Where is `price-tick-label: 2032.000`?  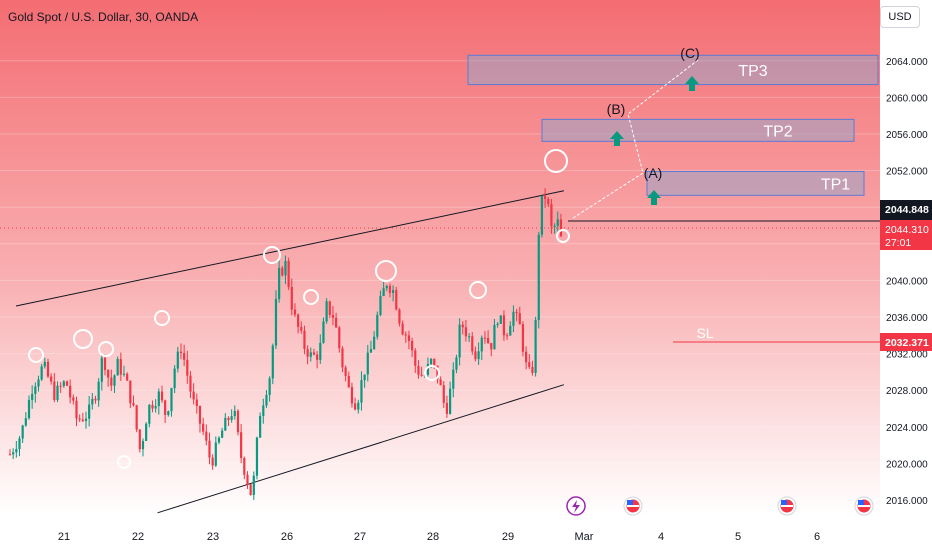
price-tick-label: 2032.000 is located at coordinates (907, 355).